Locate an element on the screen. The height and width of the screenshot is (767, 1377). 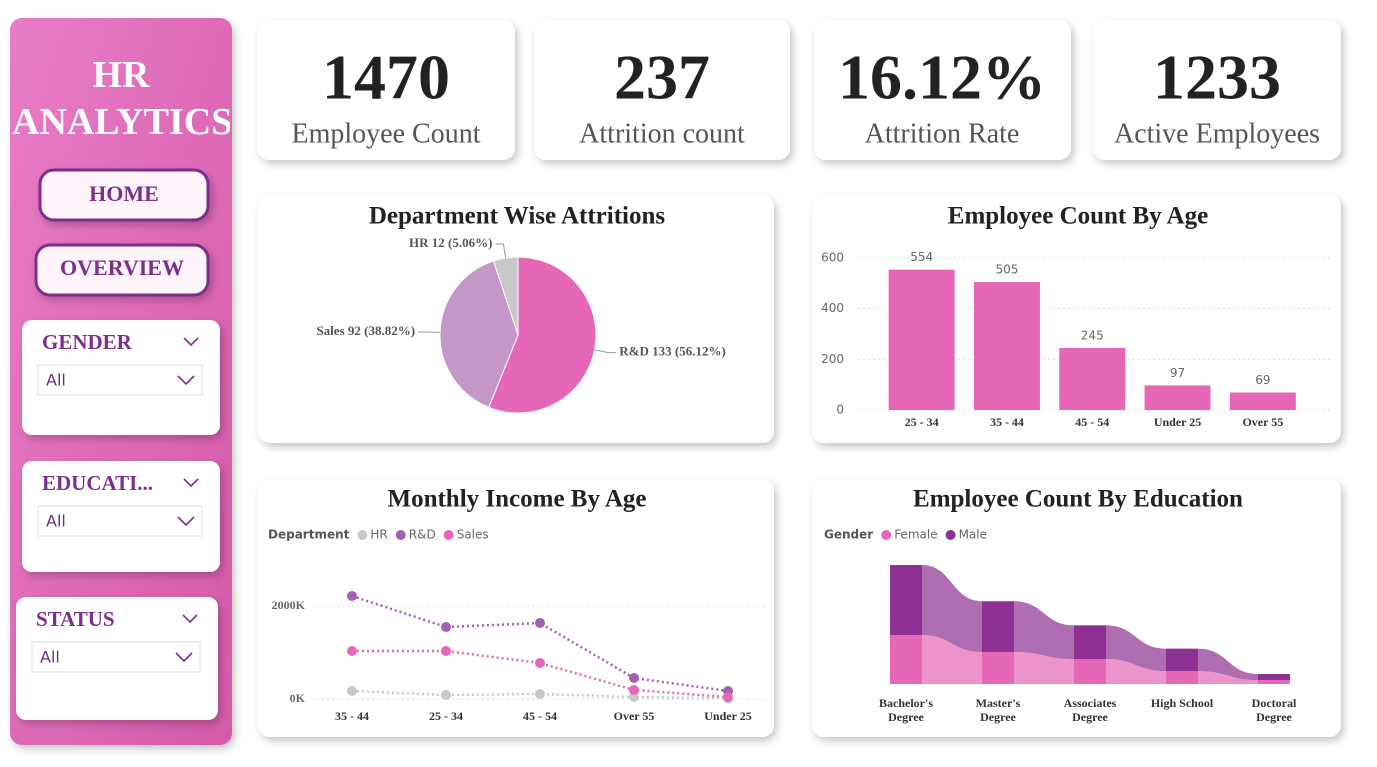
legend-label: R&D is located at coordinates (422, 535).